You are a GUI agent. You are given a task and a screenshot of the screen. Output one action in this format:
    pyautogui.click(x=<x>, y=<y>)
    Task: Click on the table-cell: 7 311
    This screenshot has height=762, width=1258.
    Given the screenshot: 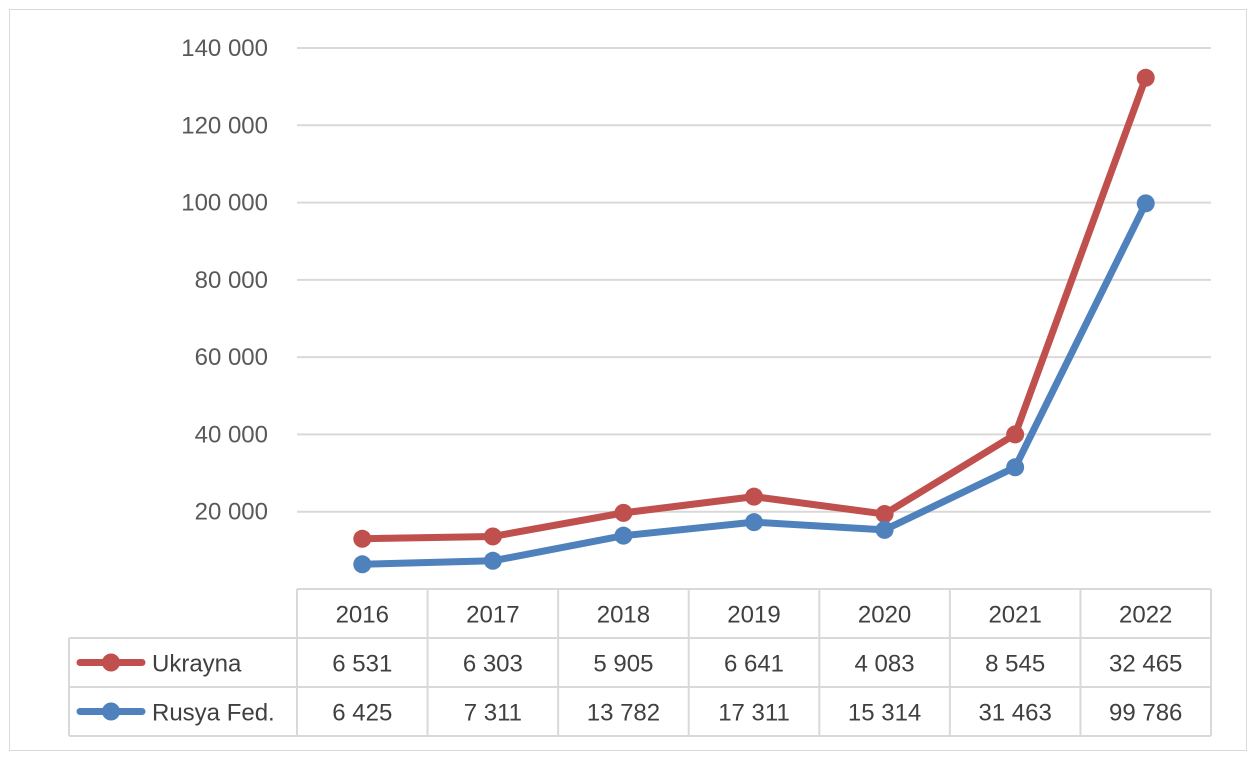 What is the action you would take?
    pyautogui.click(x=493, y=713)
    